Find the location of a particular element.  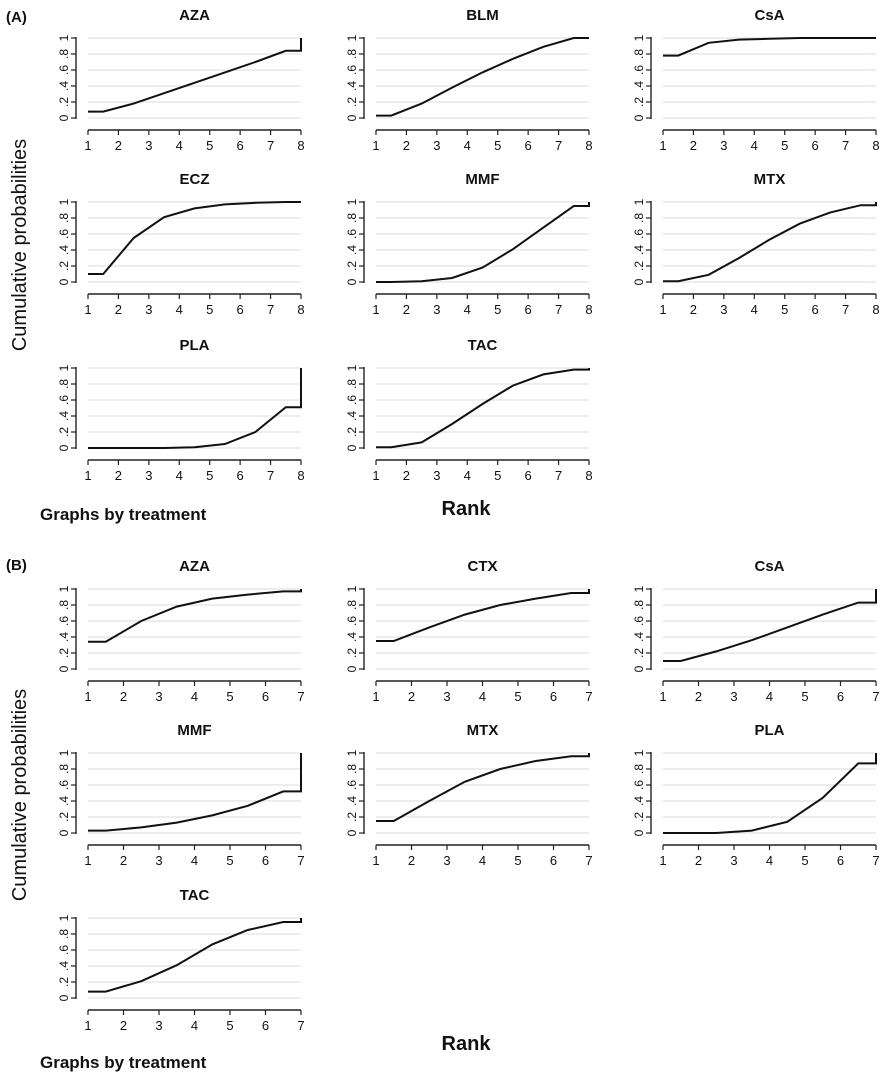

subplot-title: CsA is located at coordinates (769, 15).